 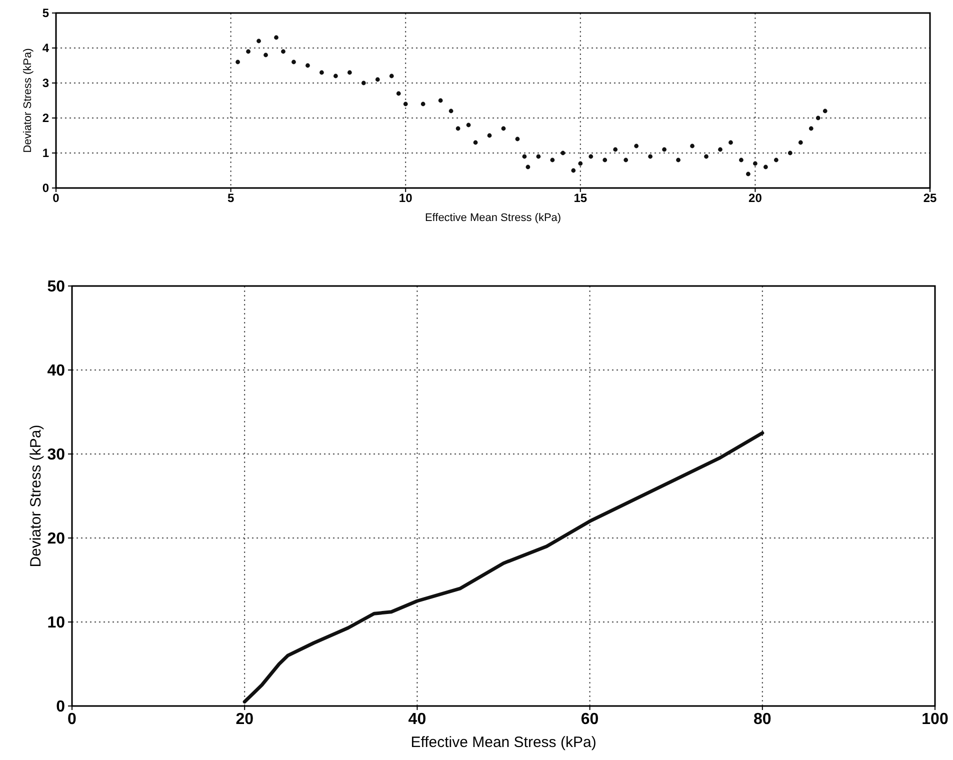 What do you see at coordinates (46, 48) in the screenshot?
I see `y-tick-label: 4` at bounding box center [46, 48].